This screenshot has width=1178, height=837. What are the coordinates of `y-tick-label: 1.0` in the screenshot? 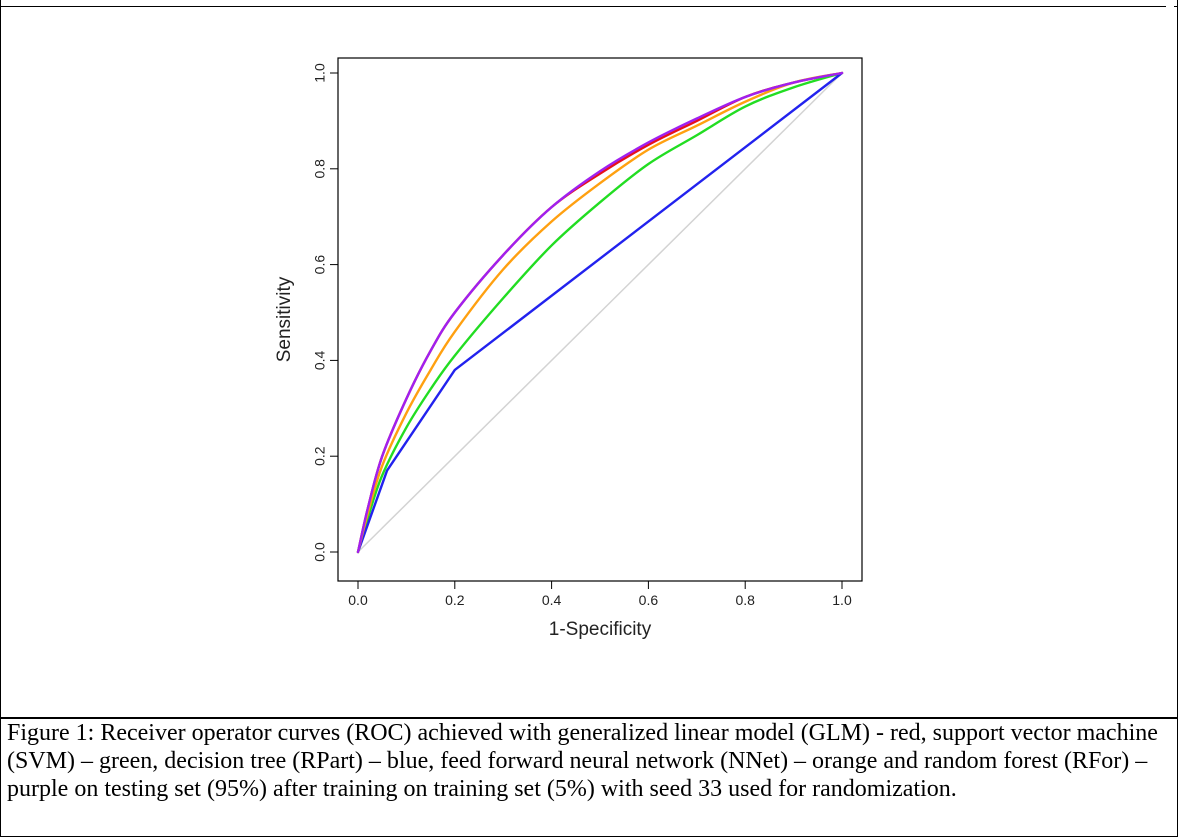 It's located at (320, 73).